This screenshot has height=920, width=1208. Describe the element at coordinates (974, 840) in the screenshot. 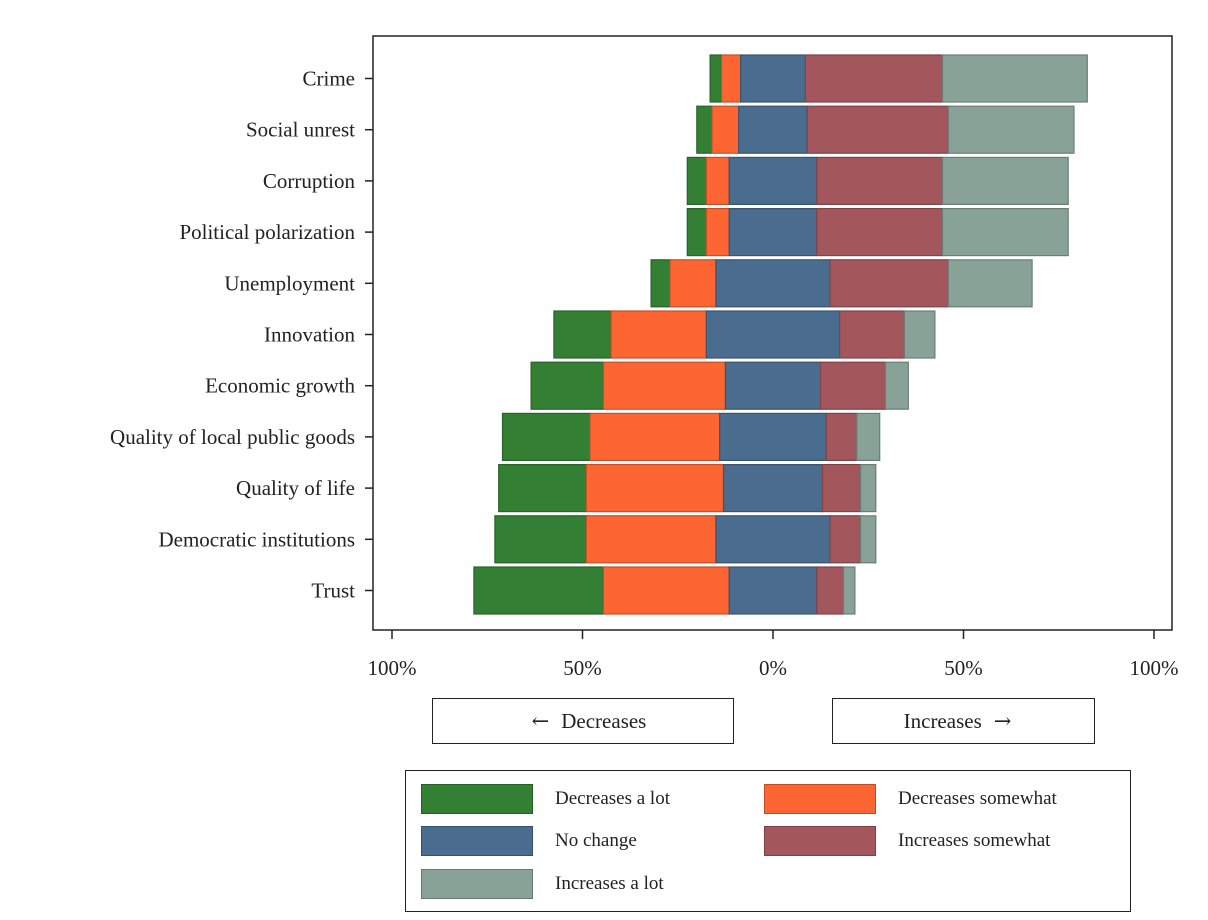

I see `legend-label: Increases somewhat` at that location.